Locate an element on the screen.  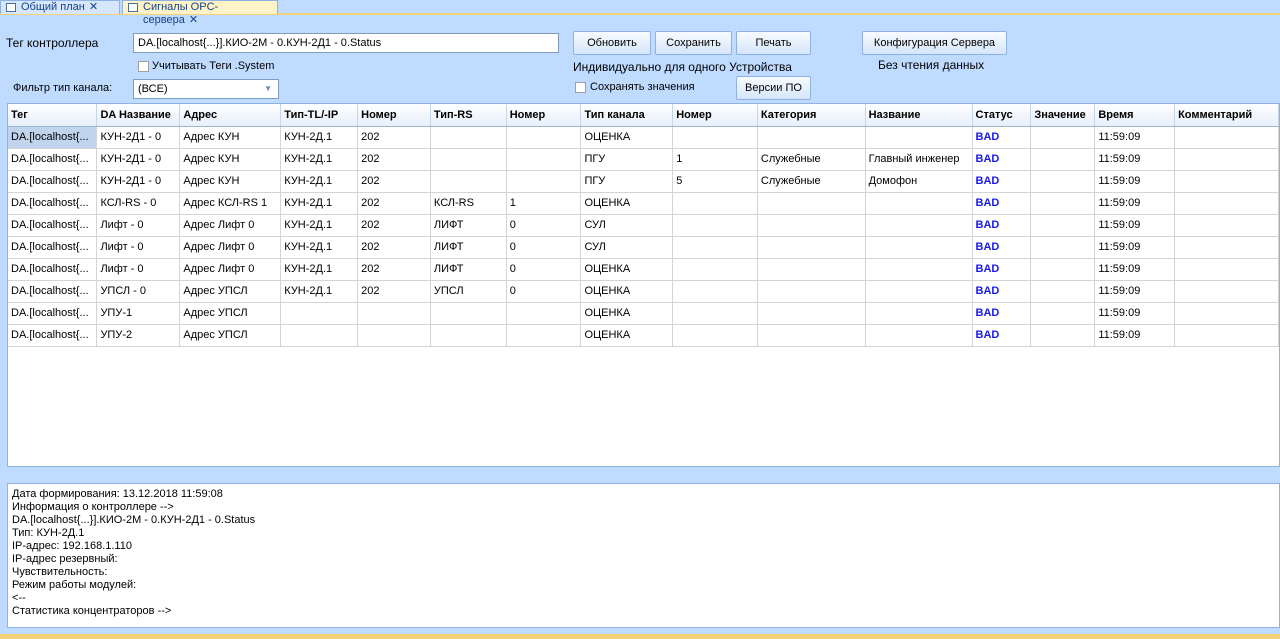
tab-overview: Общий план ✕ is located at coordinates (60, 7).